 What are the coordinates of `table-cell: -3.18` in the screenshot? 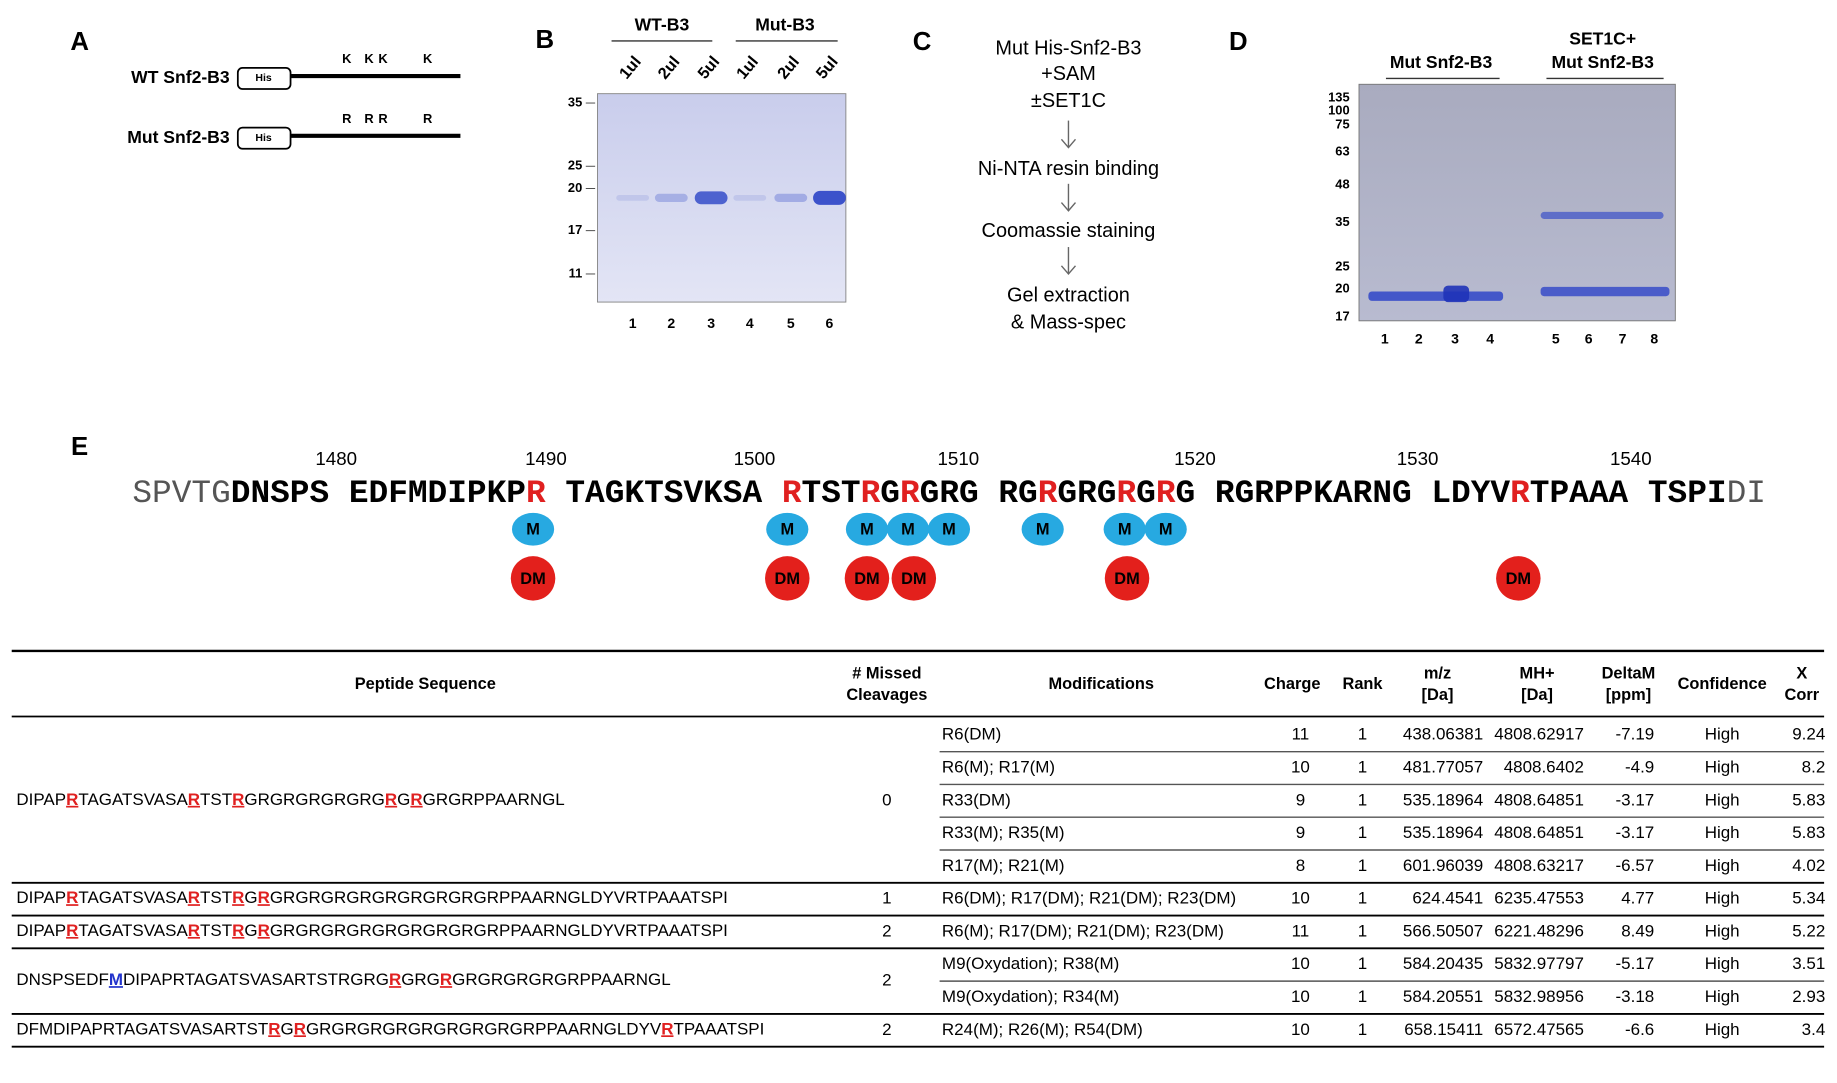 It's located at (1635, 996).